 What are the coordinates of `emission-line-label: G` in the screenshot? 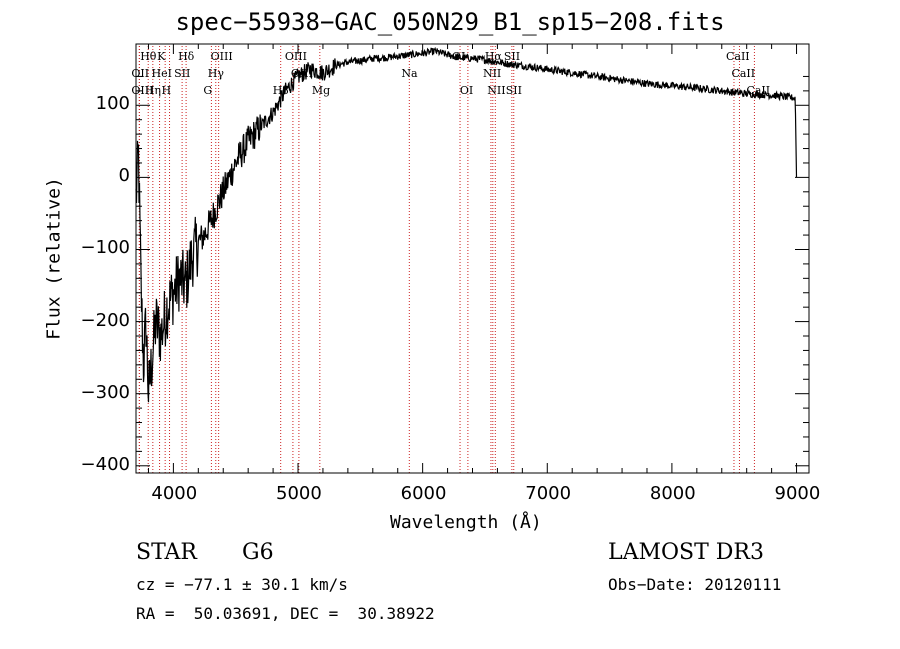 It's located at (208, 90).